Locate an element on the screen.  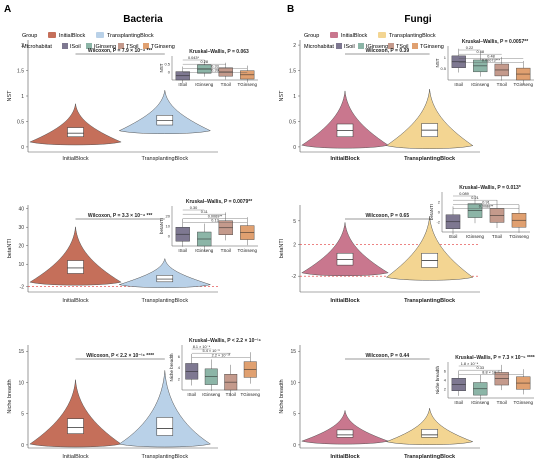
inset-pair-label: 0.39 is located at coordinates (214, 71).